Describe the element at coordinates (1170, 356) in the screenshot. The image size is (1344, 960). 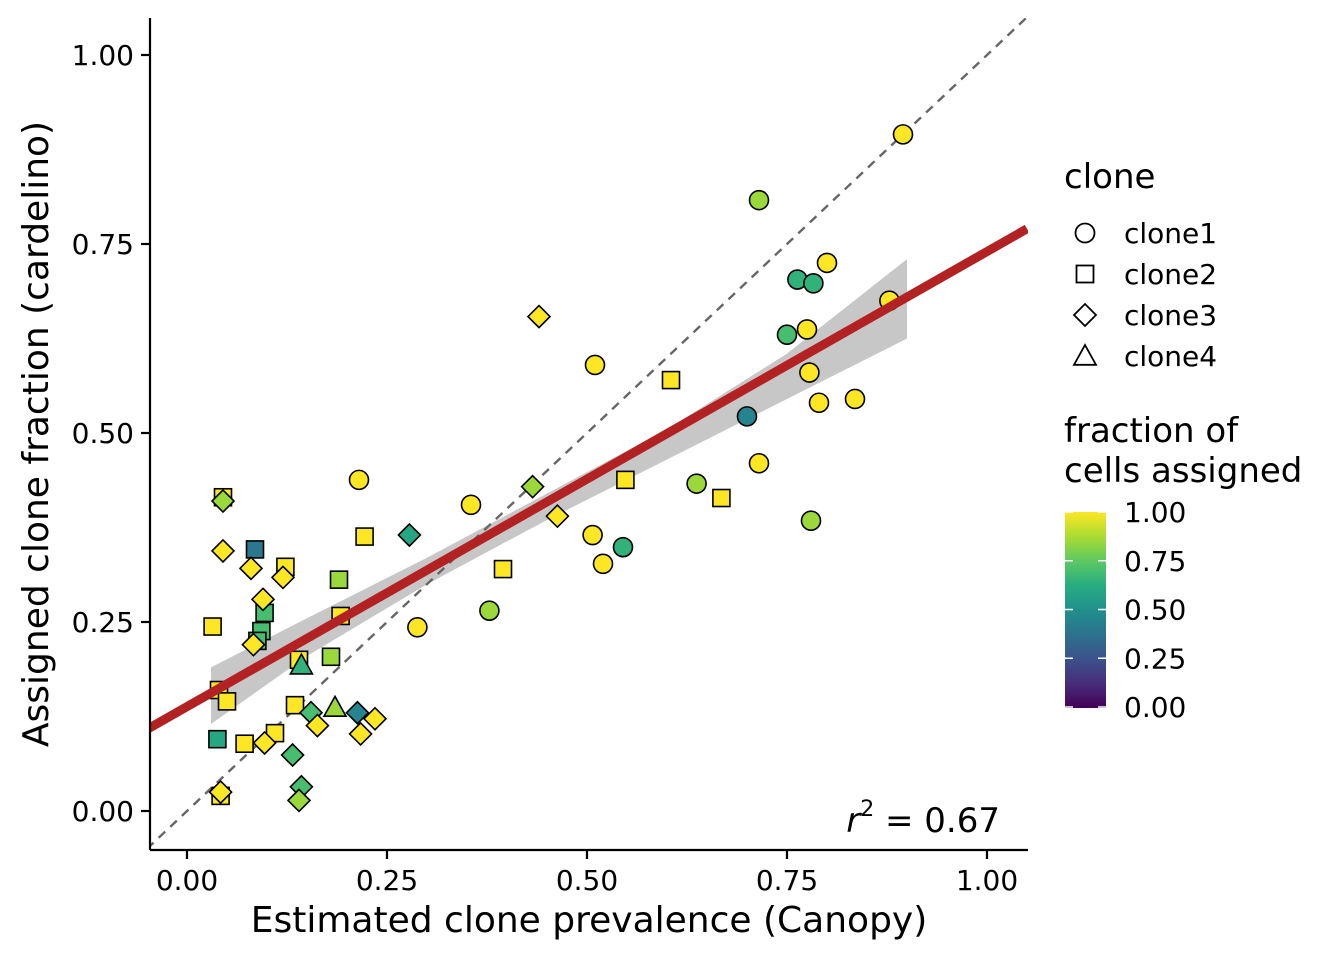
I see `legend-label-clone4: clone4` at that location.